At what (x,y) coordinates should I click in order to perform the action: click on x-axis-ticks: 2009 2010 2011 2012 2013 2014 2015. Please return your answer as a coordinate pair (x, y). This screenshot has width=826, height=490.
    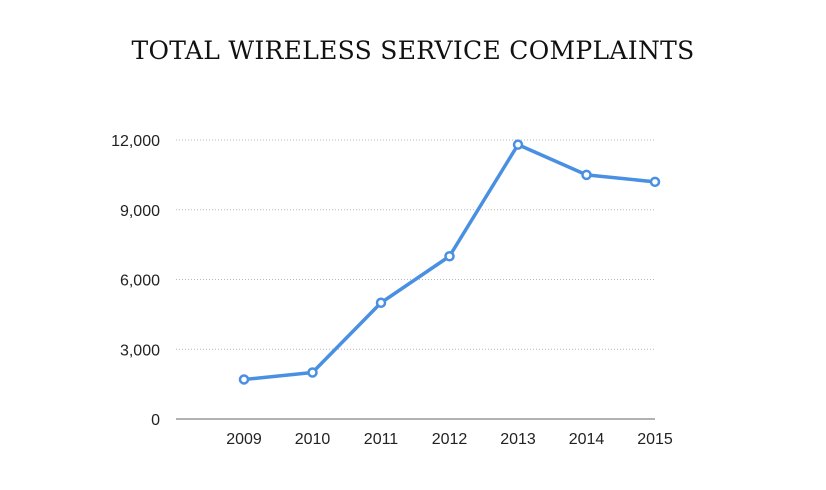
    Looking at the image, I should click on (449, 439).